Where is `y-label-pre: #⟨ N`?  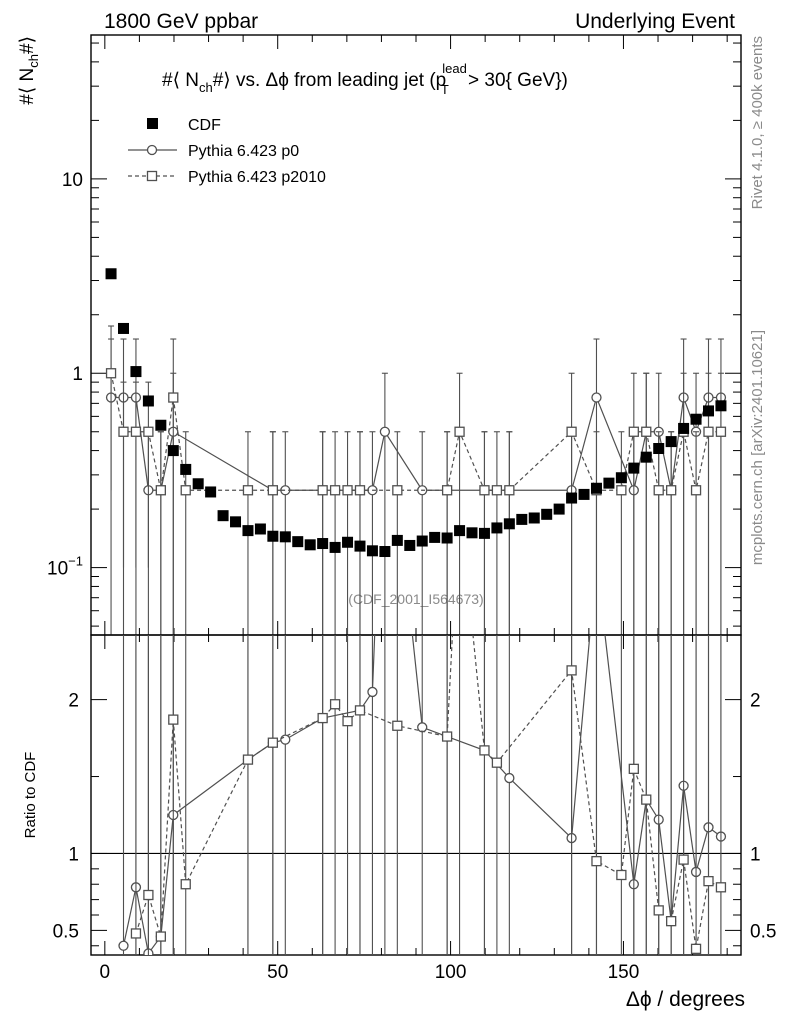 y-label-pre: #⟨ N is located at coordinates (27, 86).